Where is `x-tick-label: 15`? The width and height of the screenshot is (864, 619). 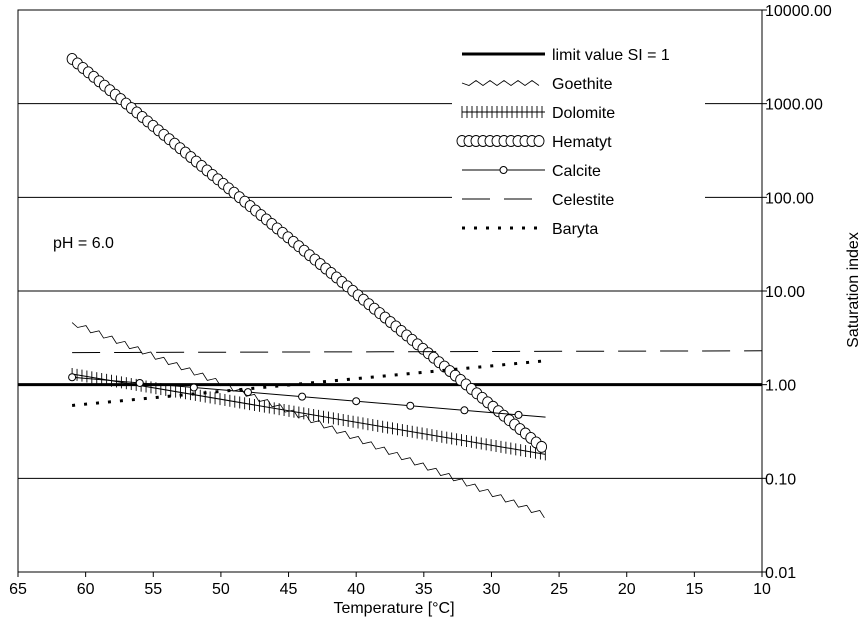 x-tick-label: 15 is located at coordinates (694, 589).